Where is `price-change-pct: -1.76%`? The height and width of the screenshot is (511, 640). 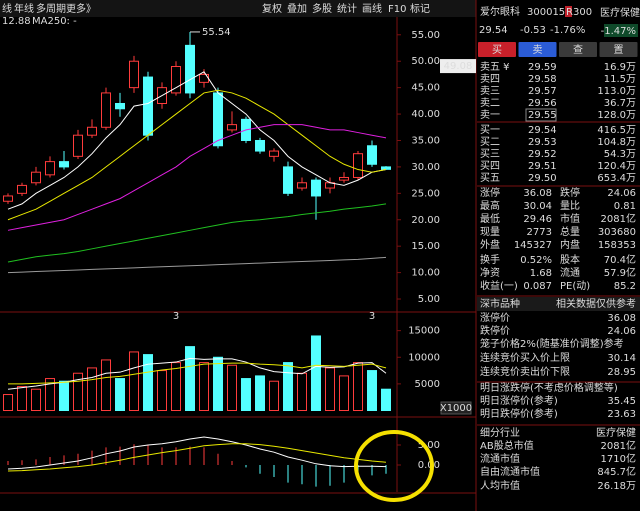
price-change-pct: -1.76% is located at coordinates (567, 30).